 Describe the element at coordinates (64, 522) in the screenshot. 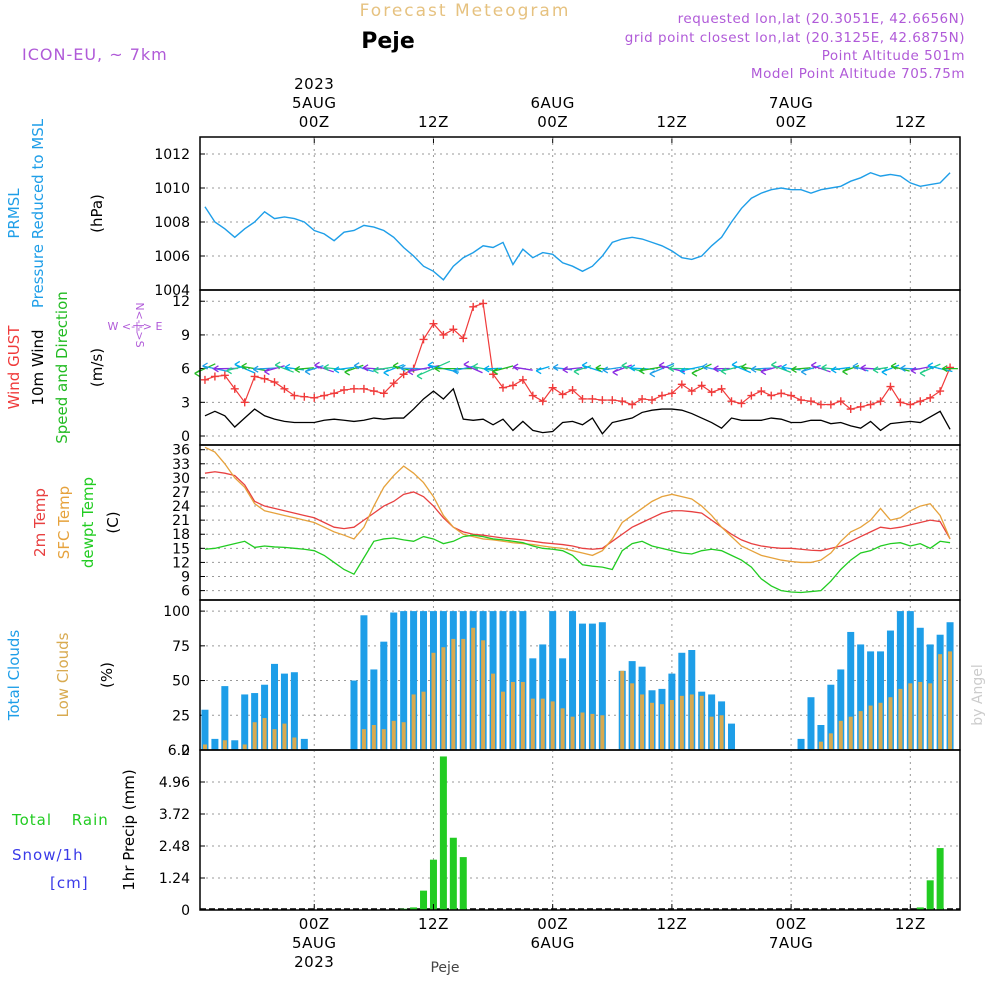

I see `panel-label: SFC Temp` at that location.